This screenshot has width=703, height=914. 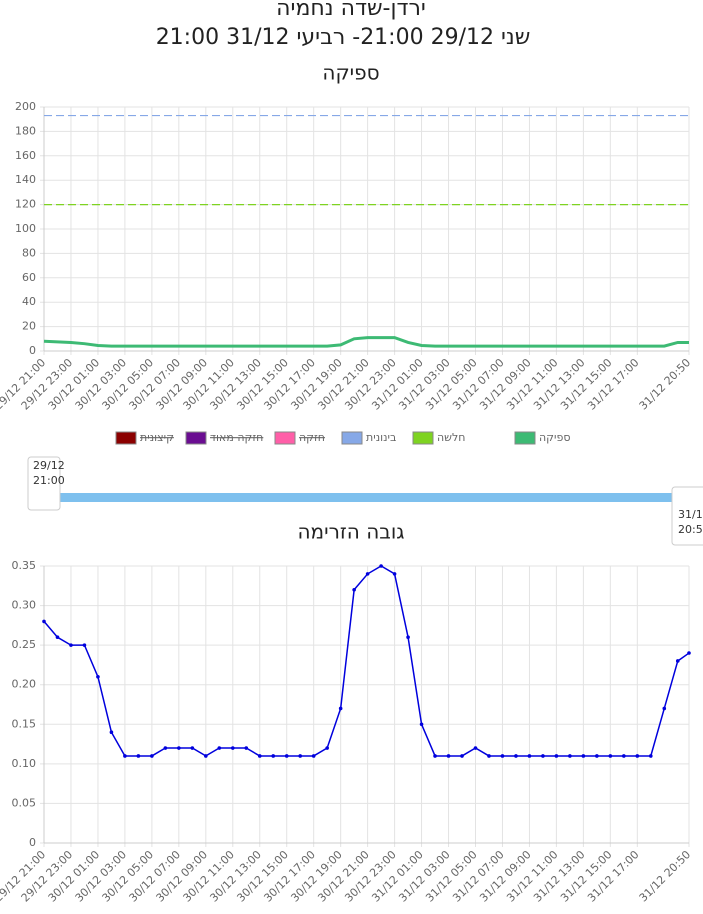 I want to click on y-tick-label: 0.15, so click(x=24, y=723).